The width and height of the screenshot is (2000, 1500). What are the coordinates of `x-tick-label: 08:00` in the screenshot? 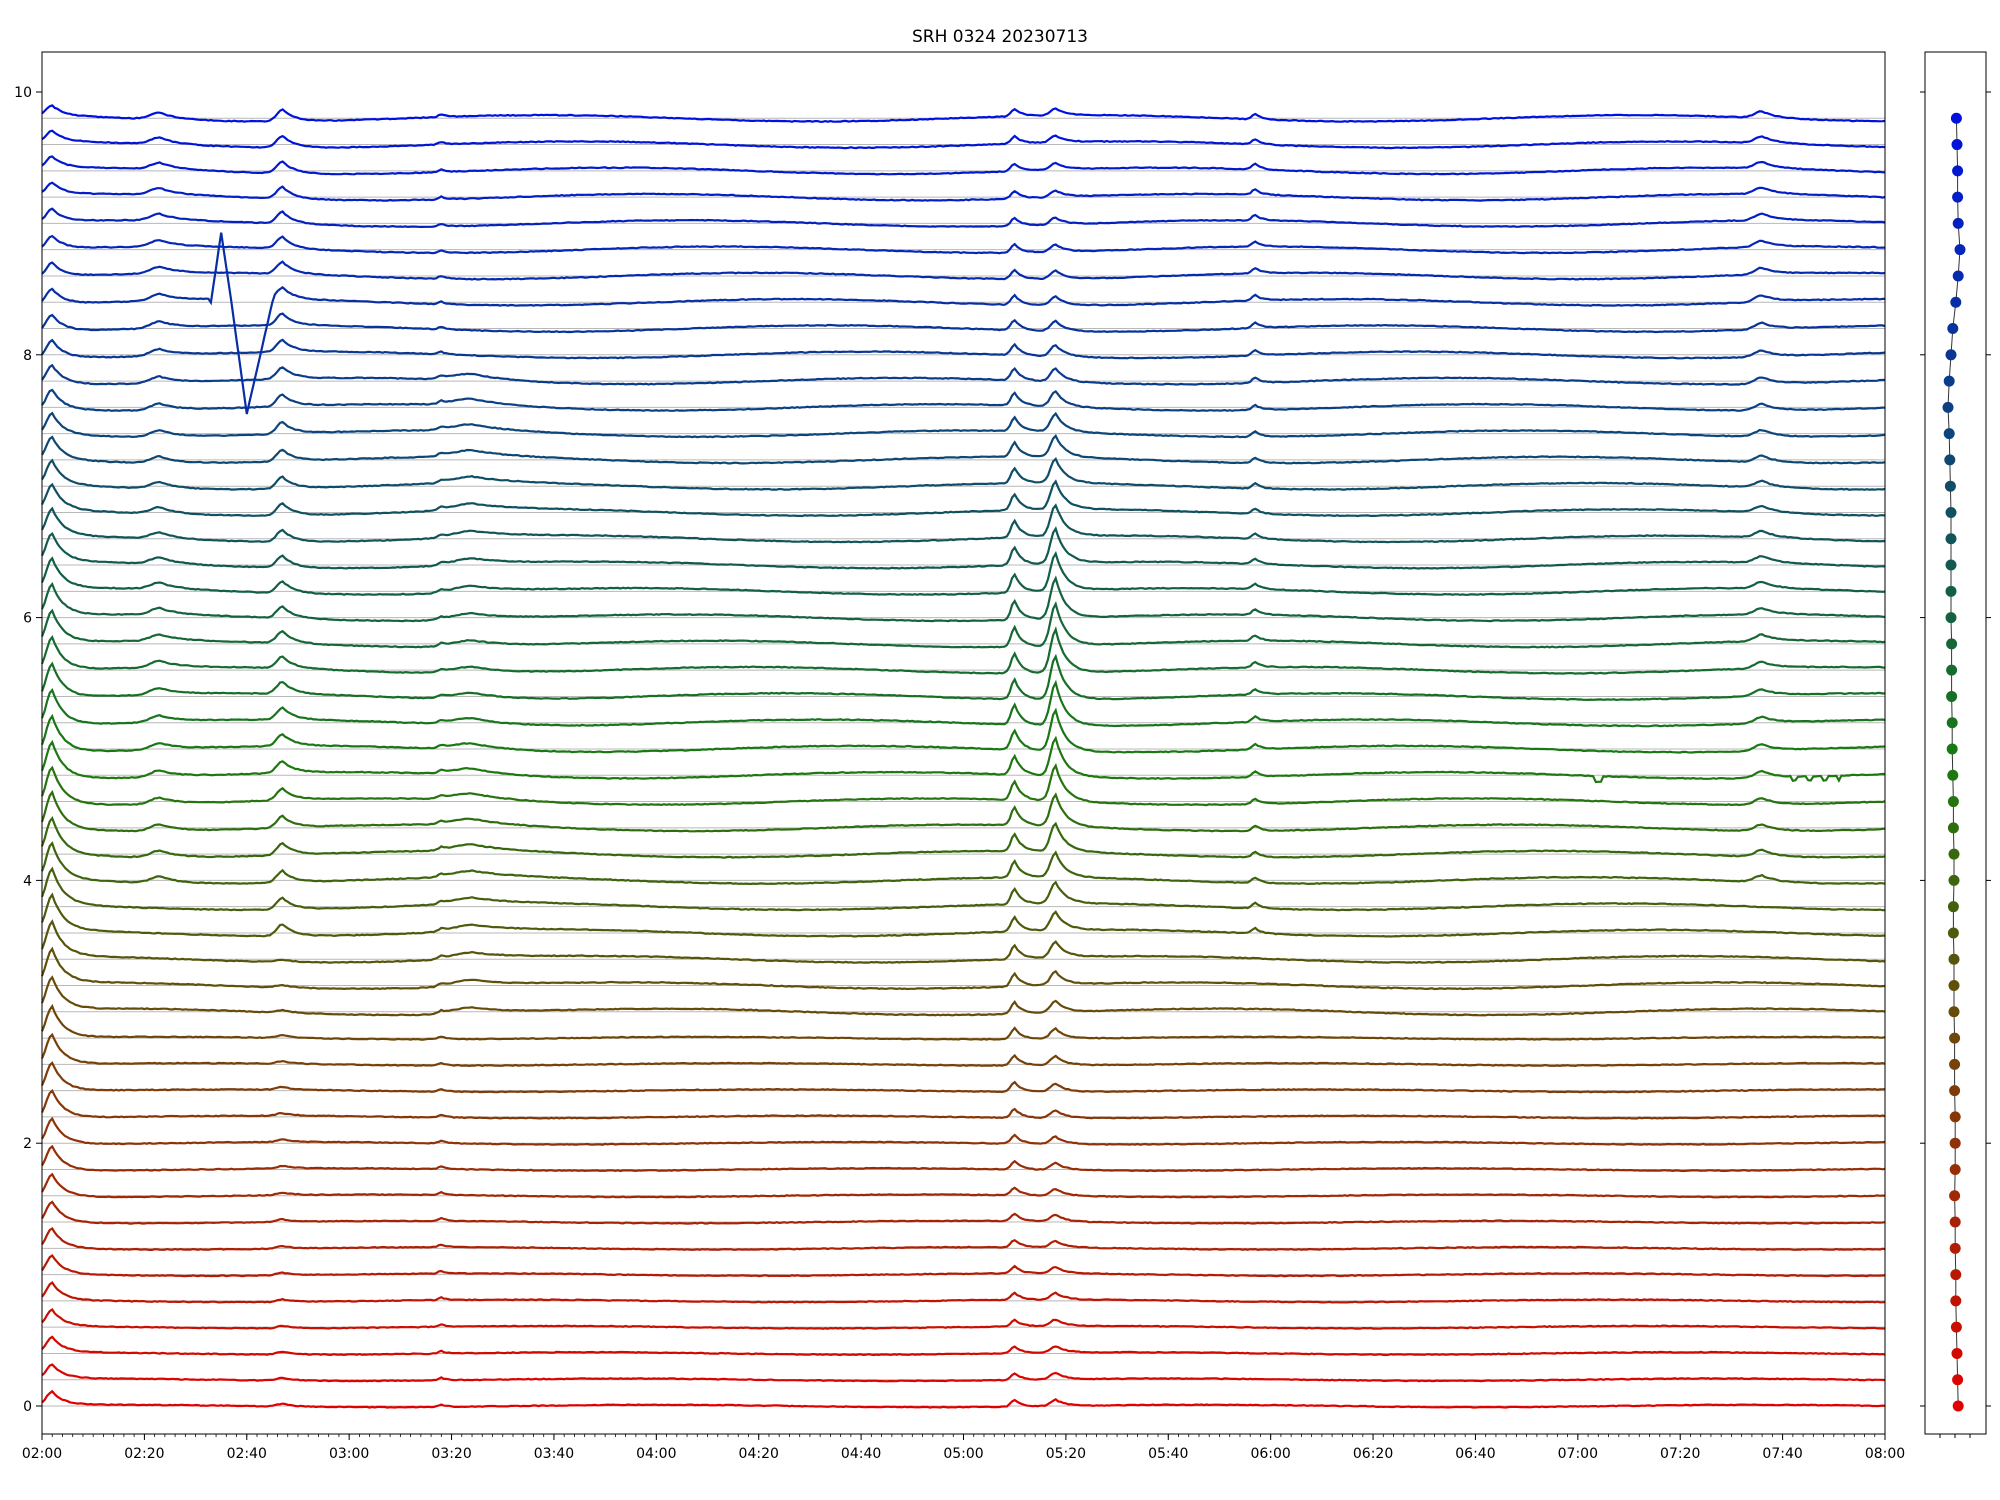 It's located at (1885, 1454).